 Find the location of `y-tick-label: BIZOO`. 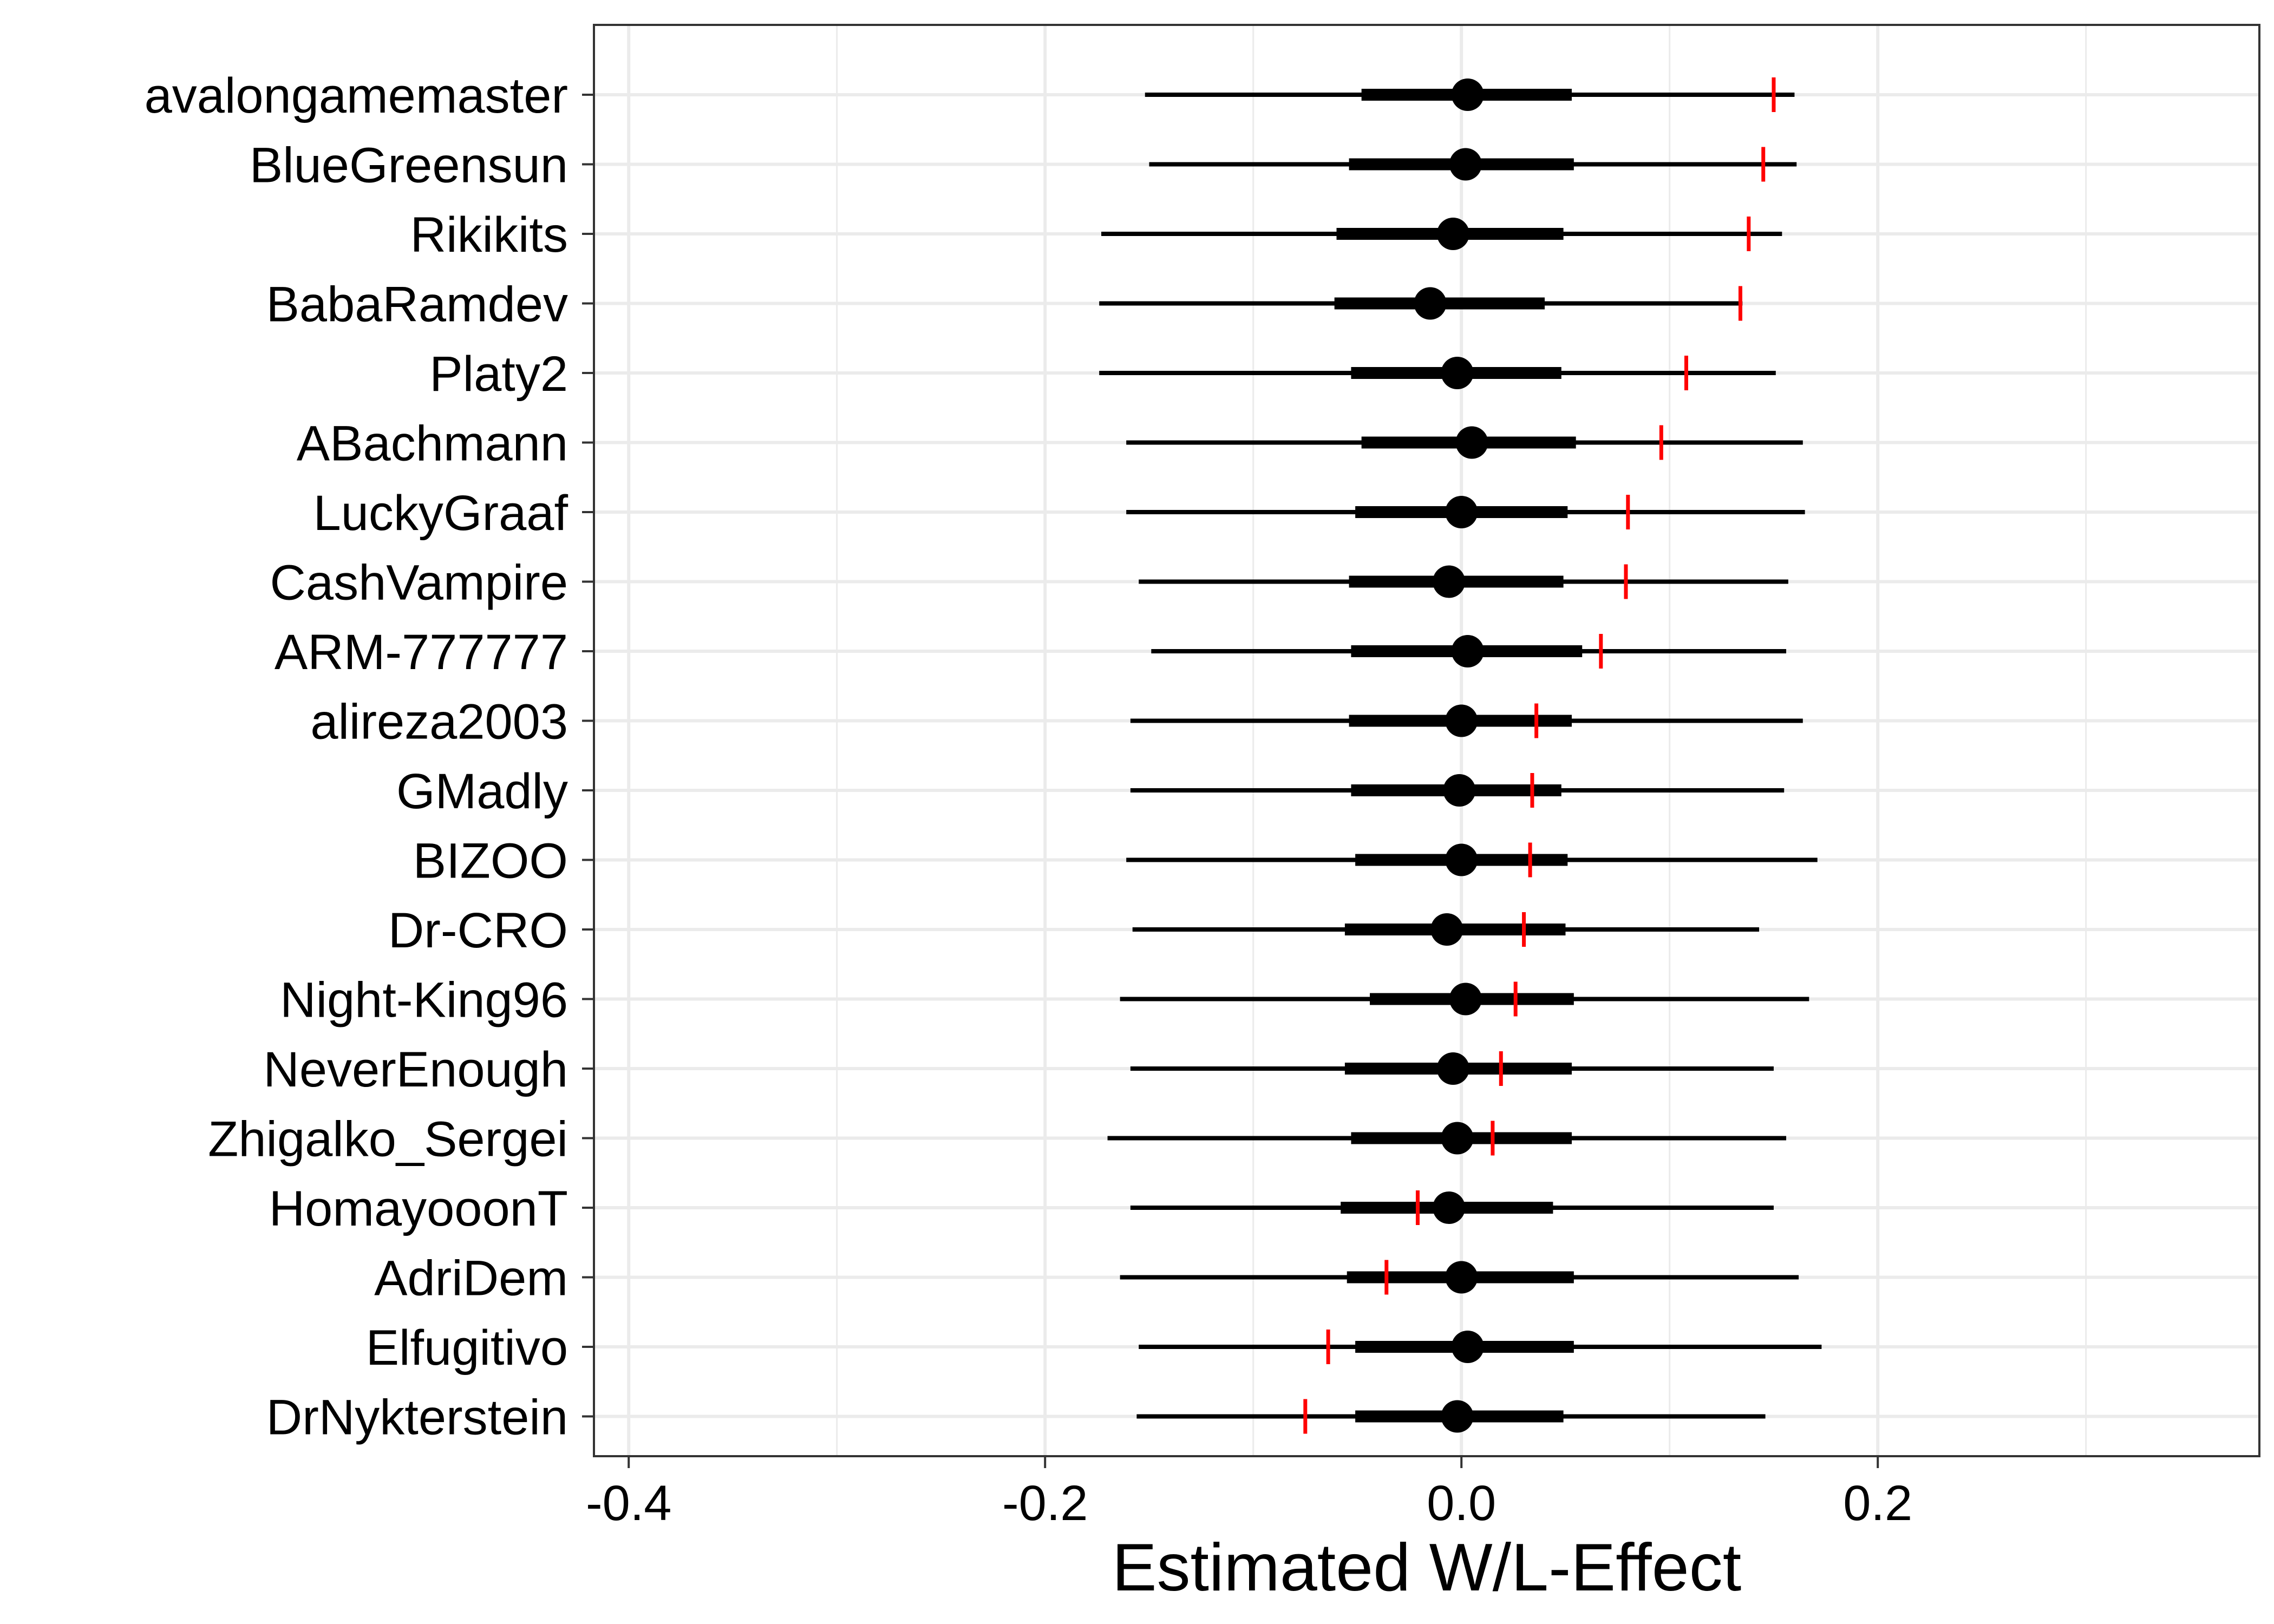

y-tick-label: BIZOO is located at coordinates (491, 861).